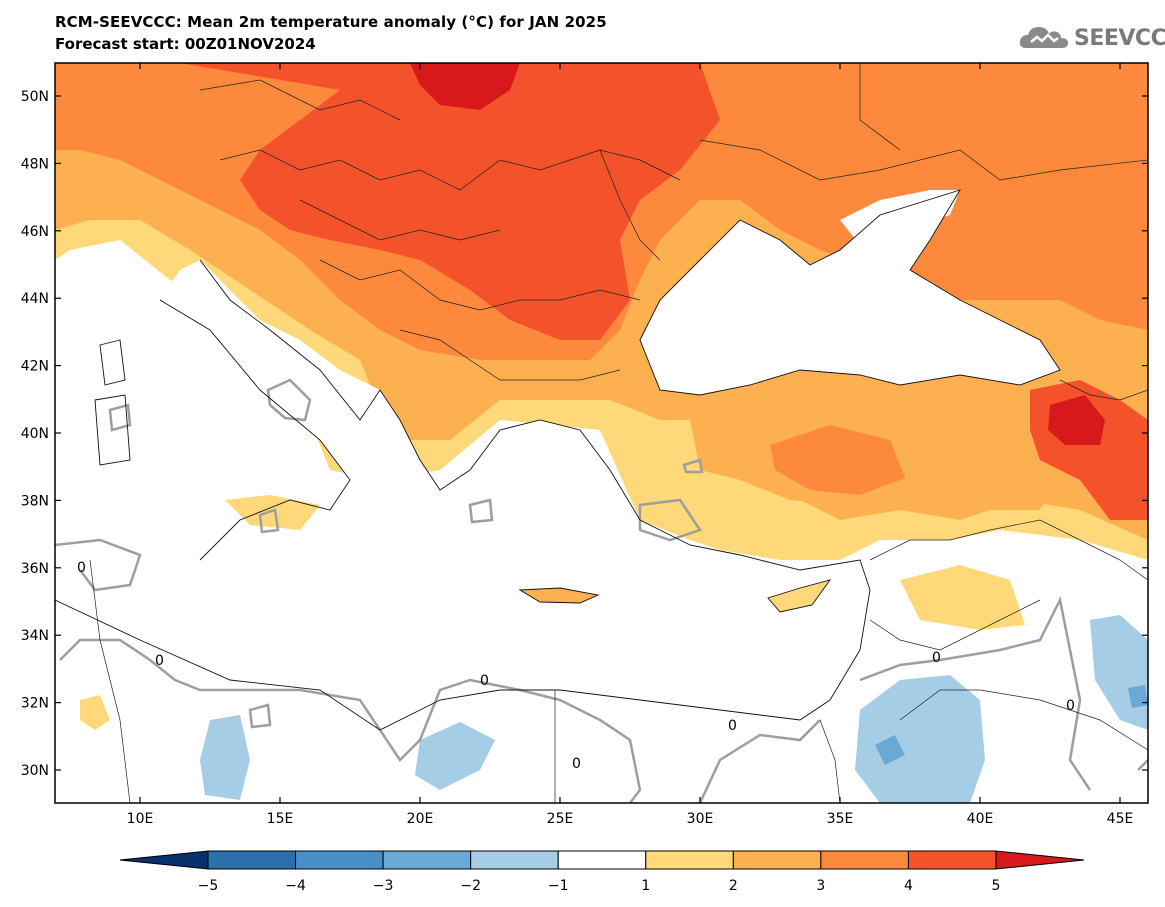 The height and width of the screenshot is (907, 1165). I want to click on lat-tick-label: 34N, so click(35, 636).